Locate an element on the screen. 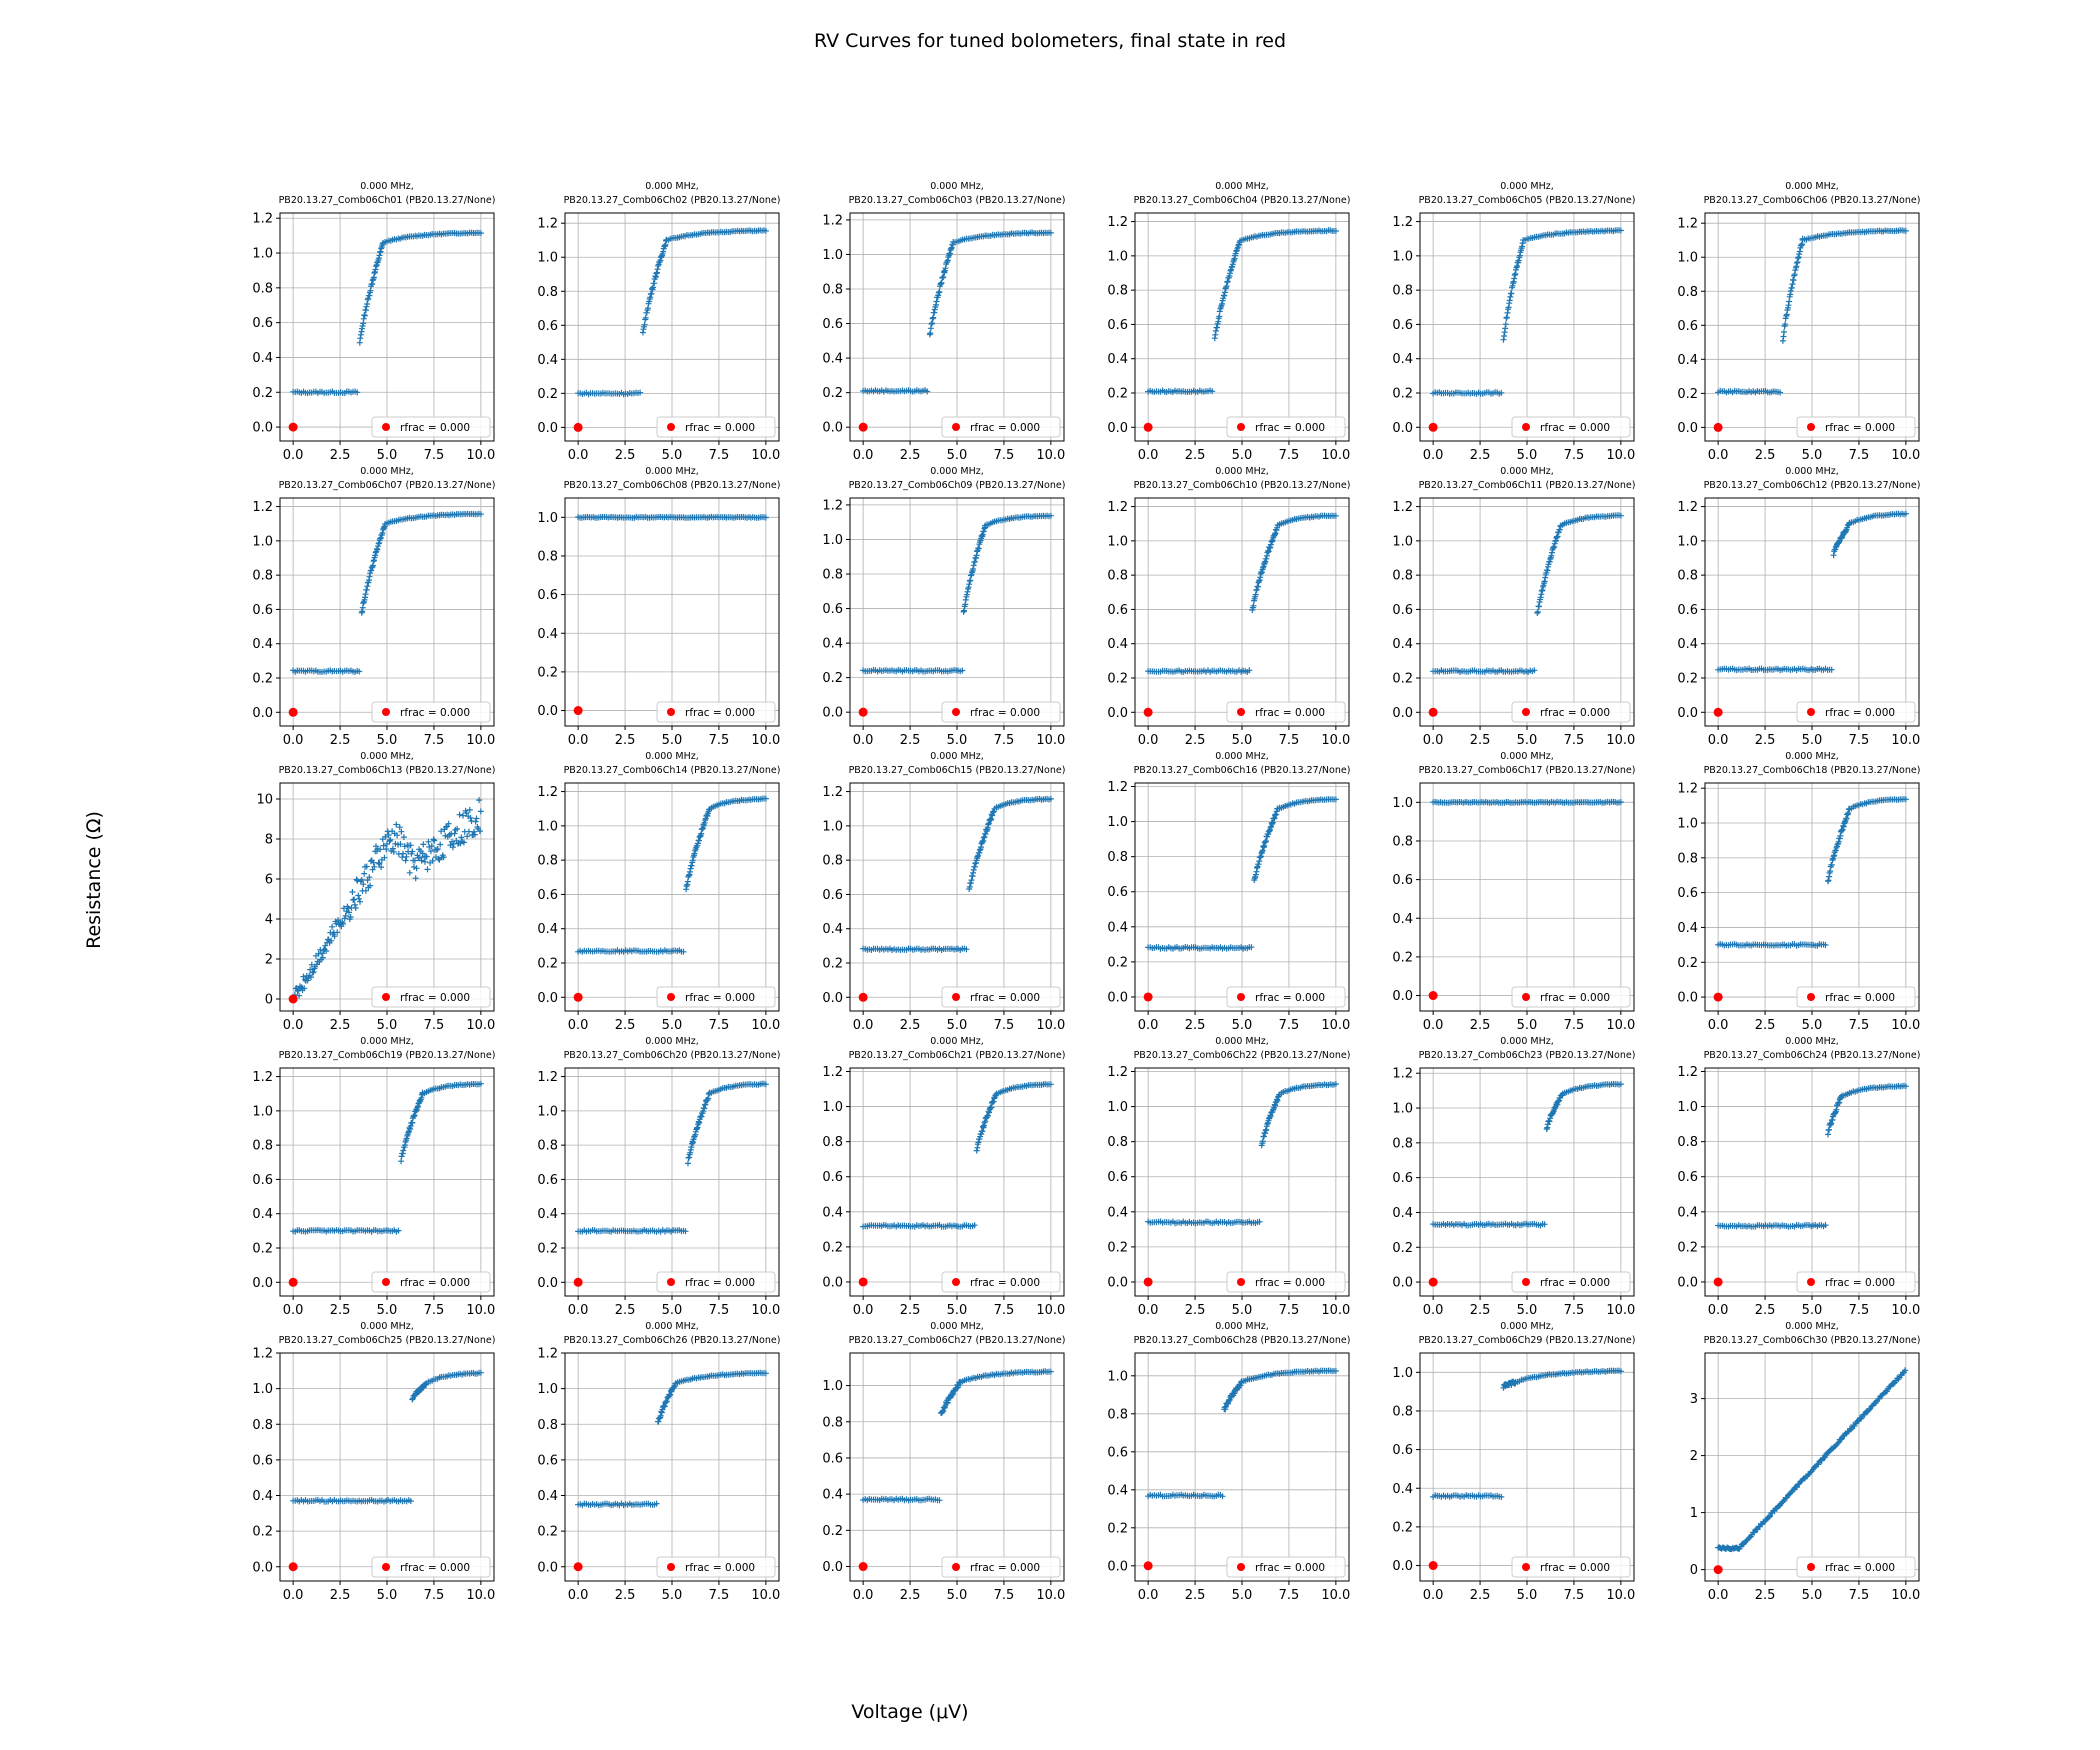 The width and height of the screenshot is (2100, 1750). y-tick-label: 2 is located at coordinates (269, 960).